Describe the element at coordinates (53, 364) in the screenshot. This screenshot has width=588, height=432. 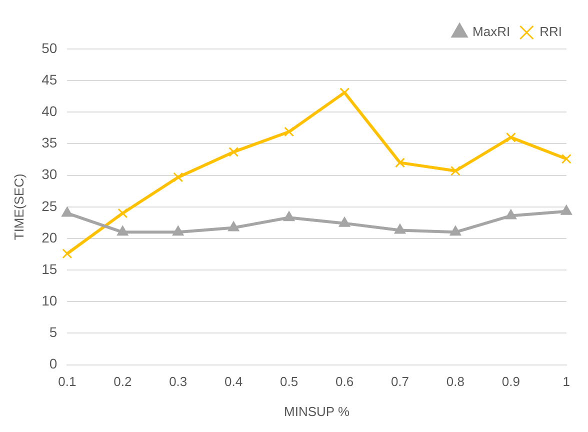
I see `y-tick-label: 0` at that location.